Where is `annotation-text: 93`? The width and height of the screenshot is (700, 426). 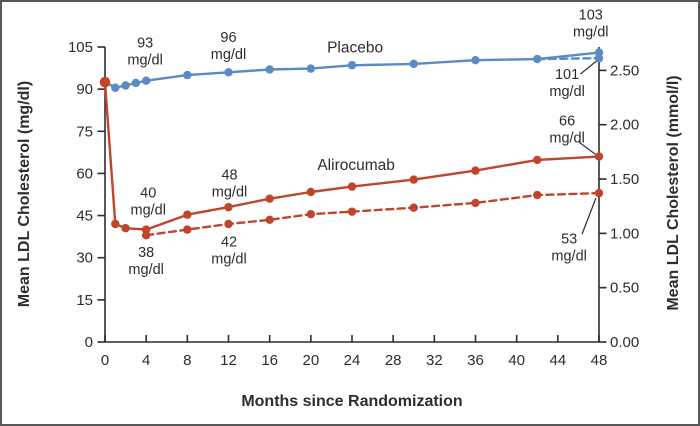
annotation-text: 93 is located at coordinates (145, 44).